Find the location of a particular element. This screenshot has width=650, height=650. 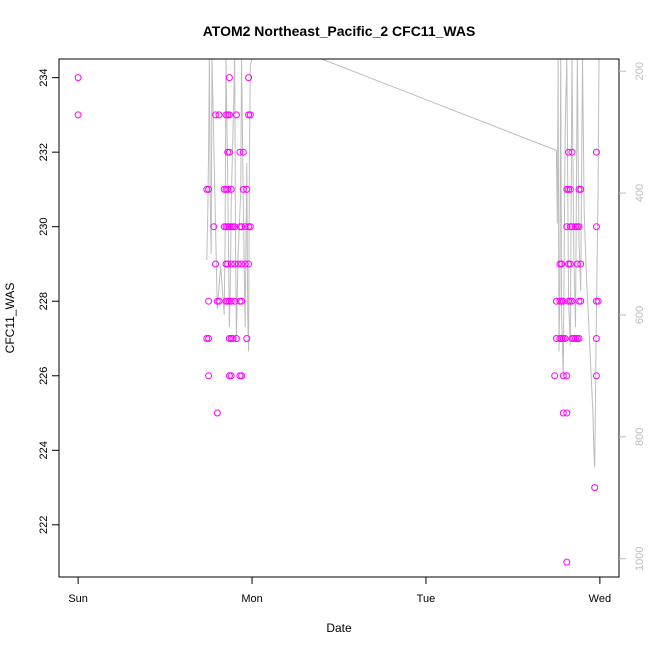

y2-tick-label: 200 is located at coordinates (640, 71).